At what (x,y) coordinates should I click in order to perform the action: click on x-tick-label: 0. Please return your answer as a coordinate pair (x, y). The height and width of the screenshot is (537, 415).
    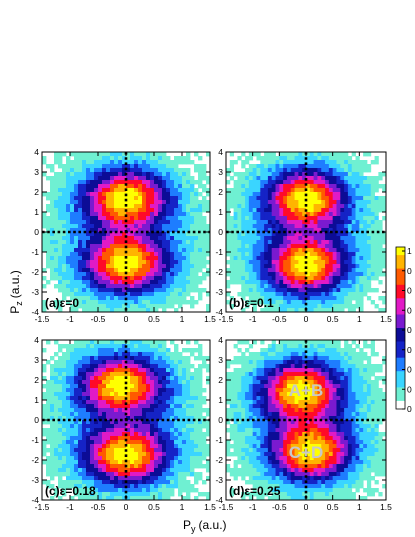
    Looking at the image, I should click on (306, 319).